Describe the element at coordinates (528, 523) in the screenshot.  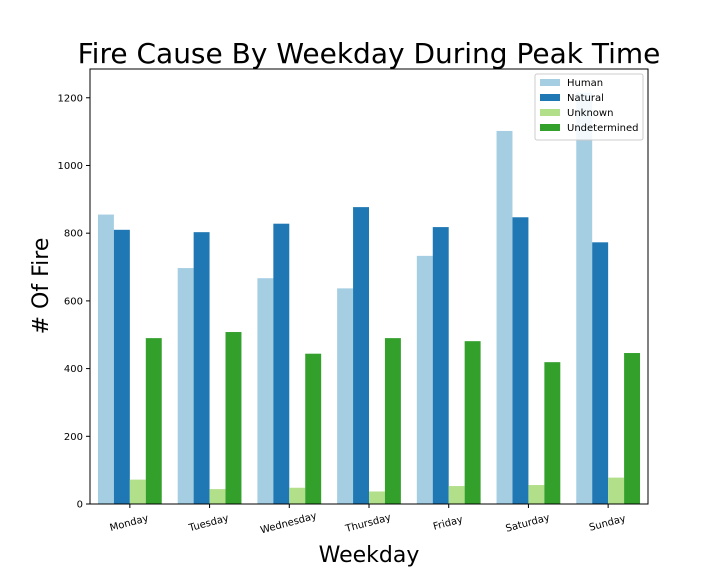
I see `x-tick-label: Saturday` at that location.